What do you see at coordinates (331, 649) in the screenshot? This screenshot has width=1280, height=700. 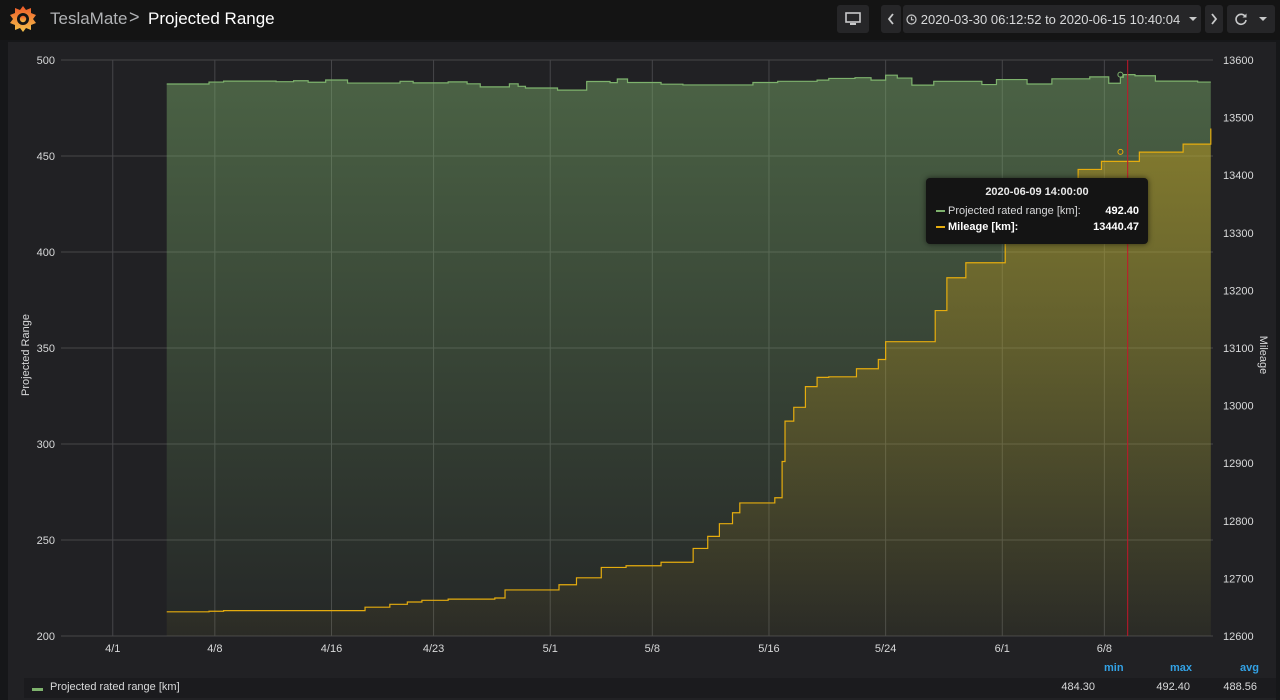 I see `x-tick-label: 4/16` at bounding box center [331, 649].